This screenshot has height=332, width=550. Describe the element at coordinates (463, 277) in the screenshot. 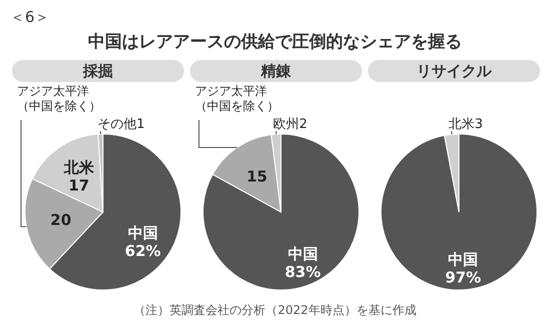

I see `data-label: 97%` at that location.